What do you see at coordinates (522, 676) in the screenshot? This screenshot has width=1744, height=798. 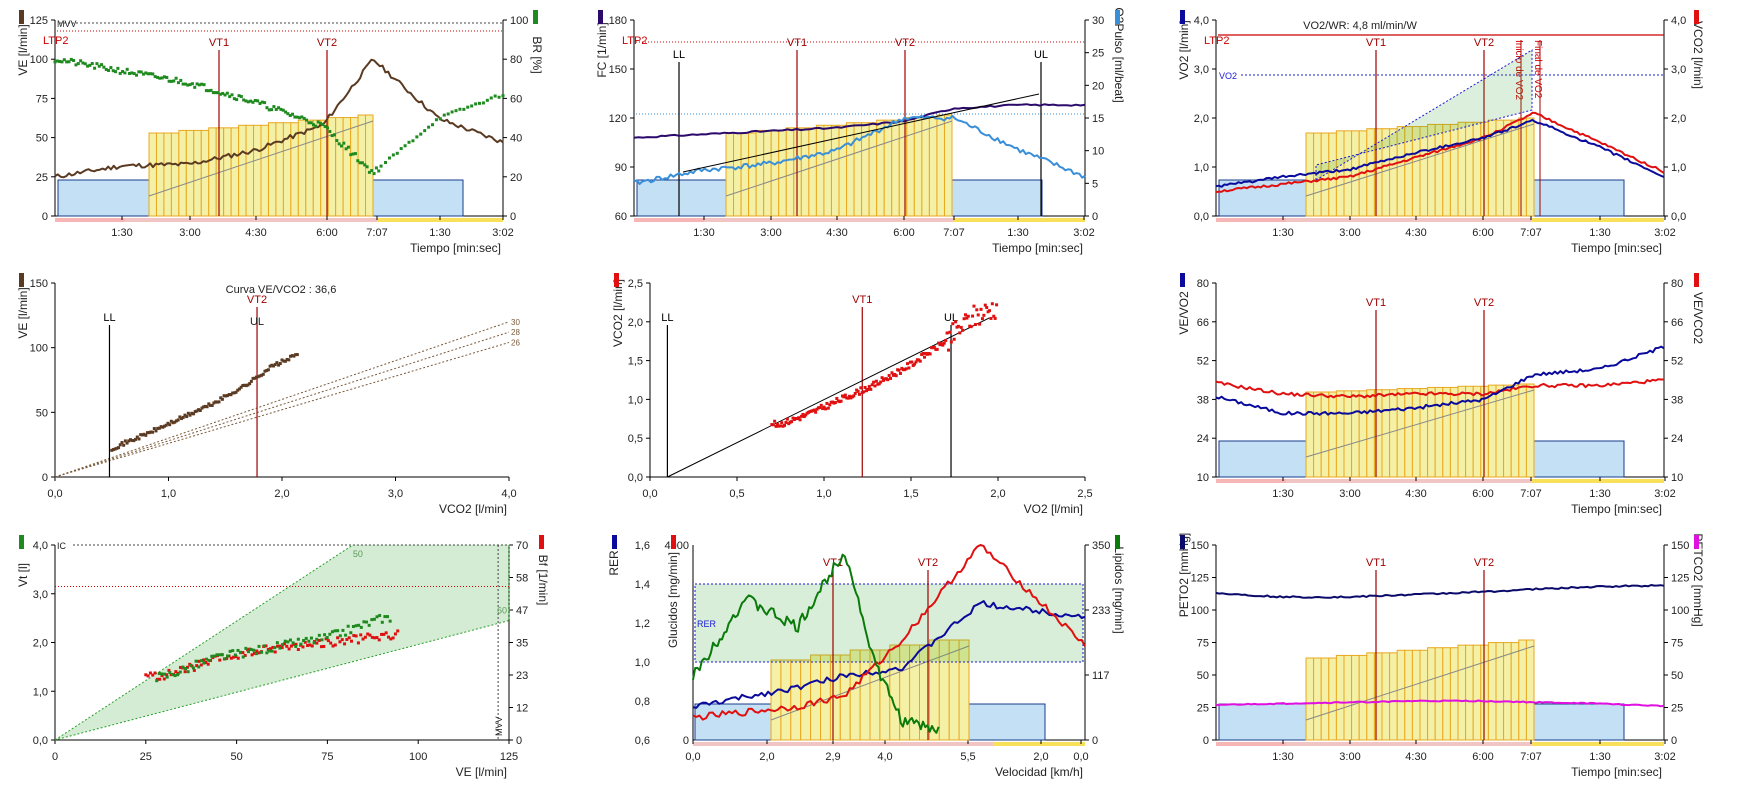 I see `y2-tick-label: 23` at bounding box center [522, 676].